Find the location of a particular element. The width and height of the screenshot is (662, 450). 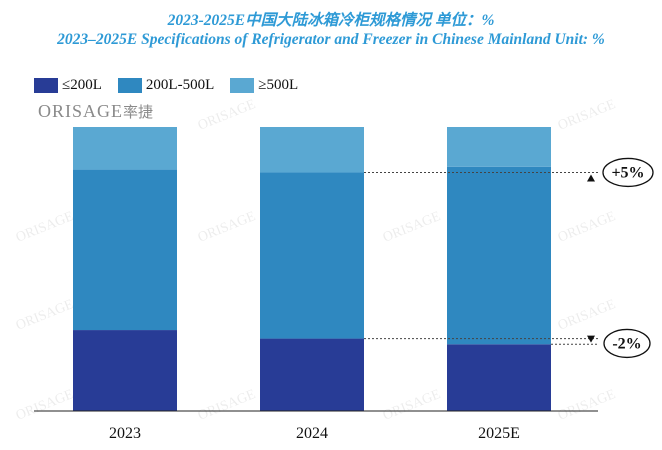

arrow-up-icon is located at coordinates (591, 178).